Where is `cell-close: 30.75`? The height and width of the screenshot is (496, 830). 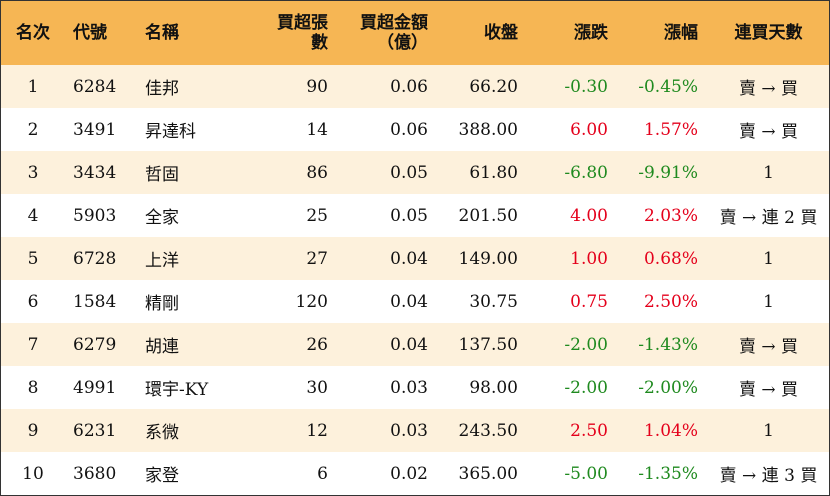
cell-close: 30.75 is located at coordinates (493, 301).